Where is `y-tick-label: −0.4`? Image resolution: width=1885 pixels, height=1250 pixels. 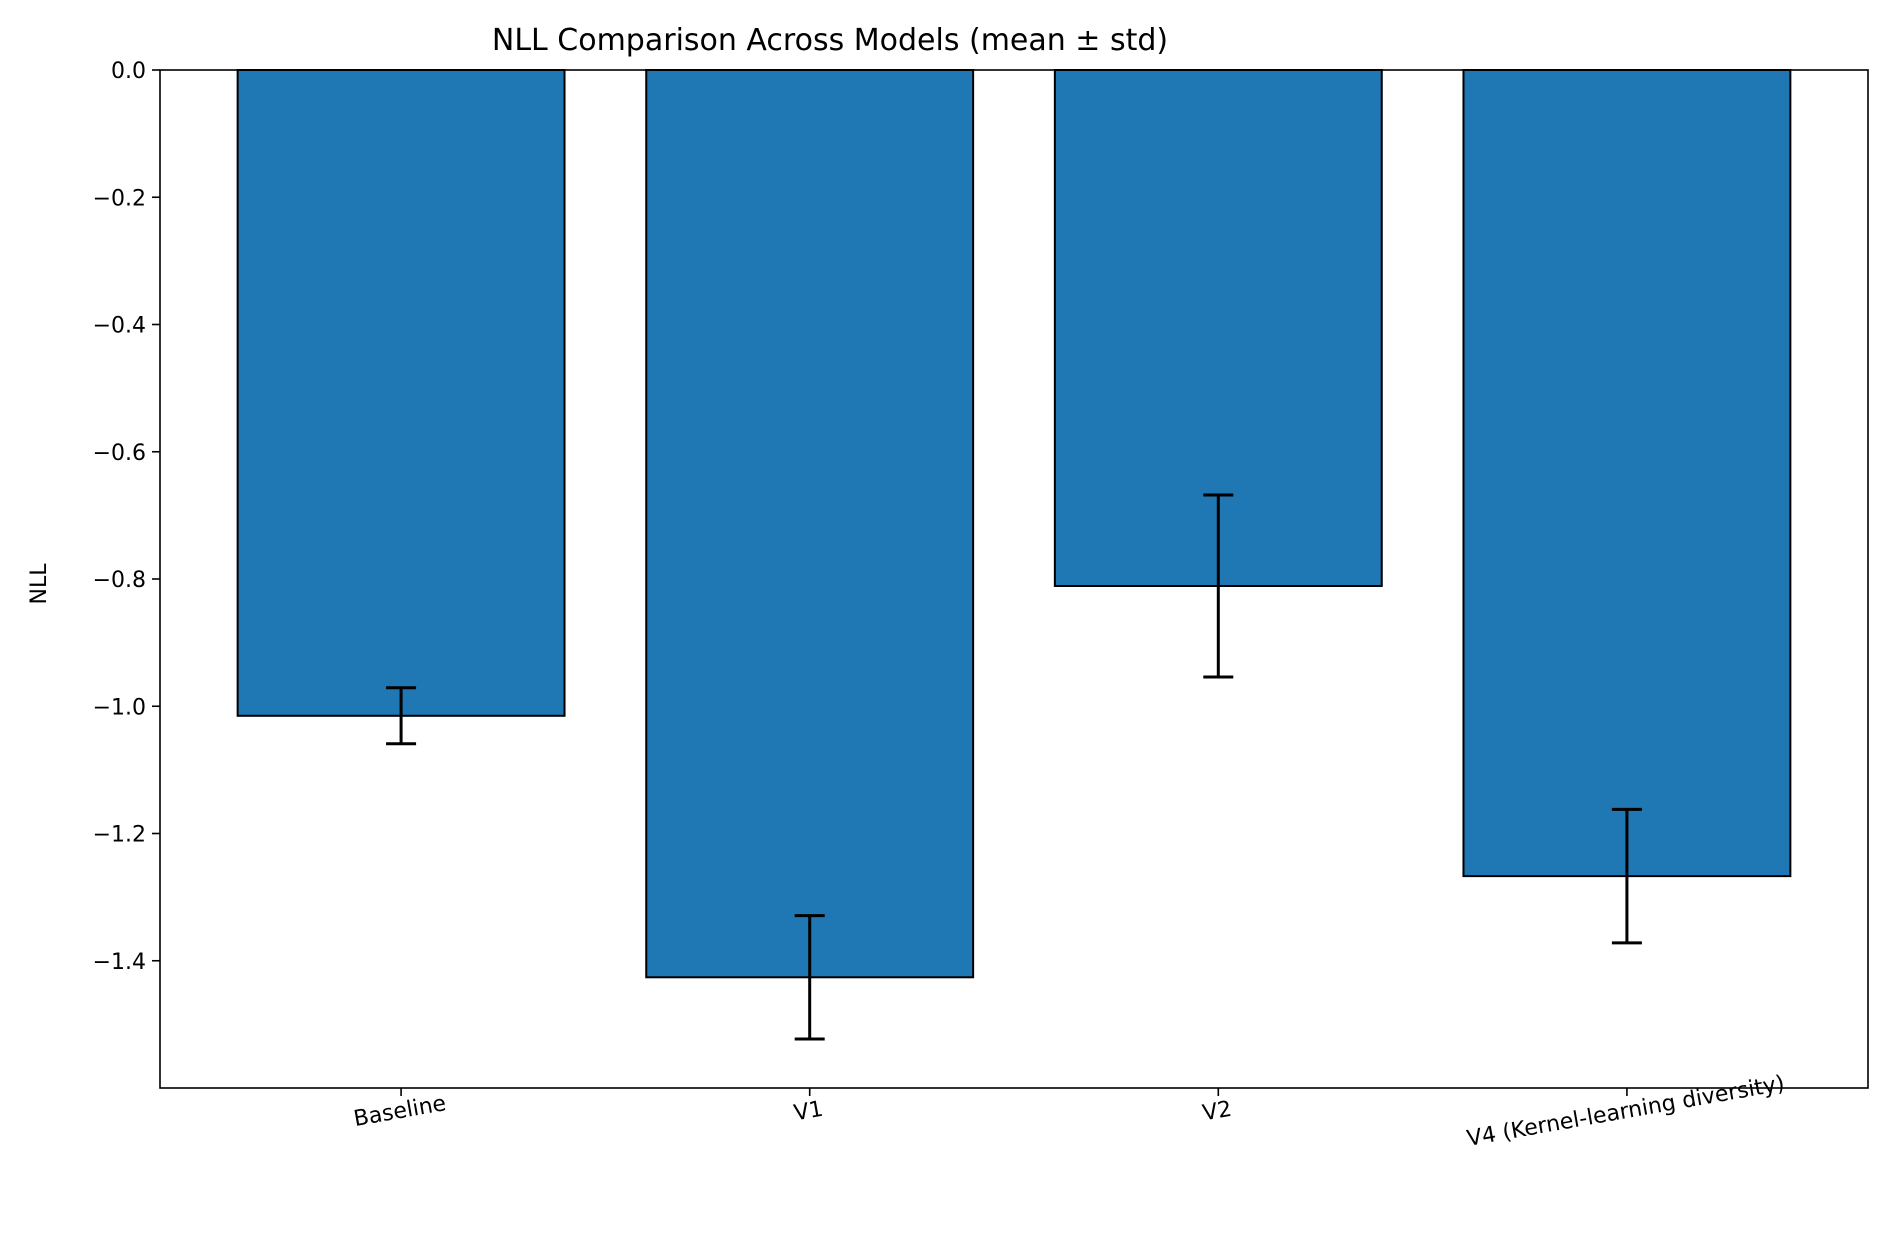
y-tick-label: −0.4 is located at coordinates (119, 326).